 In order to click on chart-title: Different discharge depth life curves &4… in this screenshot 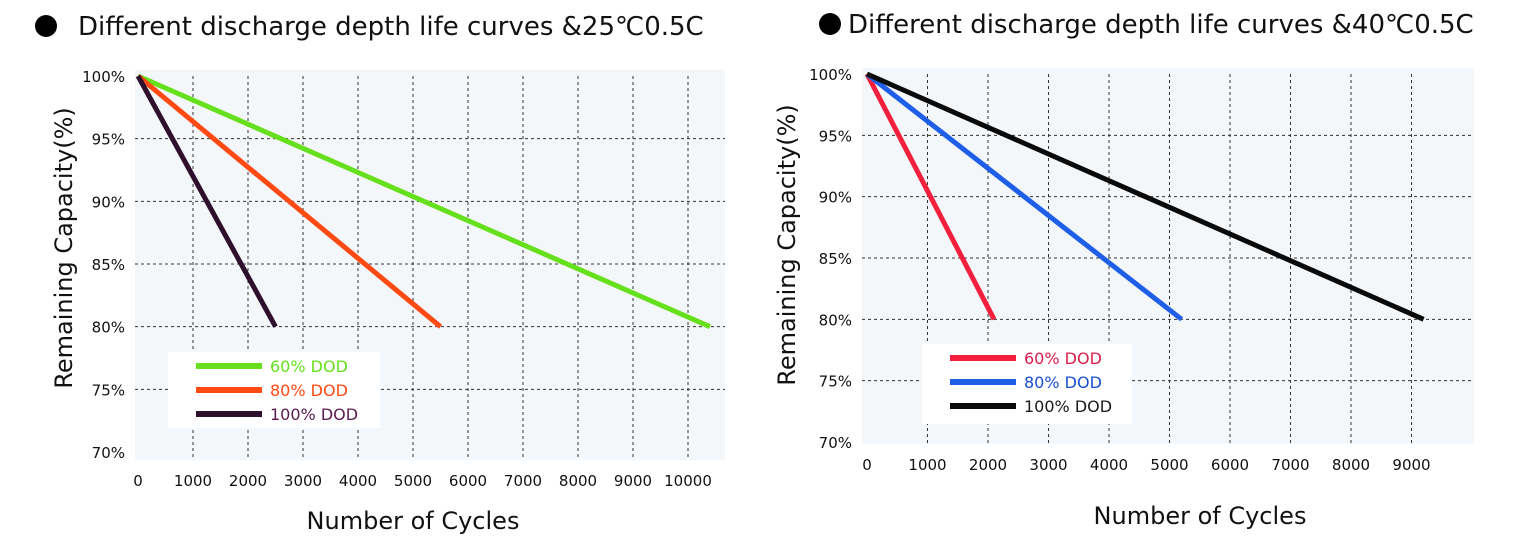, I will do `click(1161, 25)`.